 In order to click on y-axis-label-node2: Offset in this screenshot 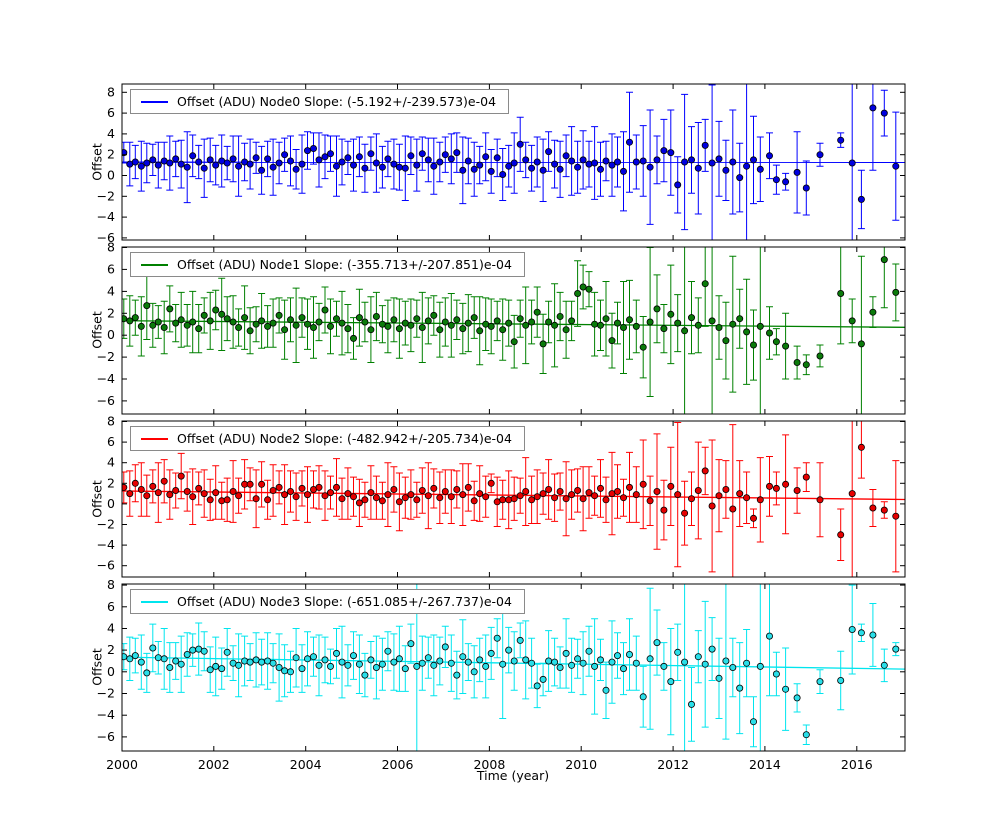, I will do `click(97, 499)`.